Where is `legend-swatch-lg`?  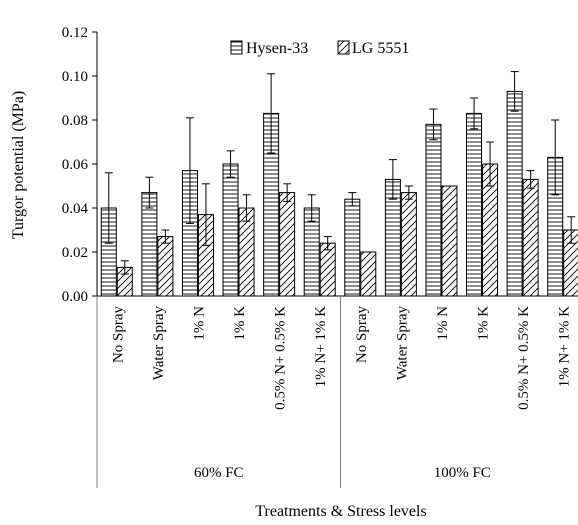 legend-swatch-lg is located at coordinates (343, 47).